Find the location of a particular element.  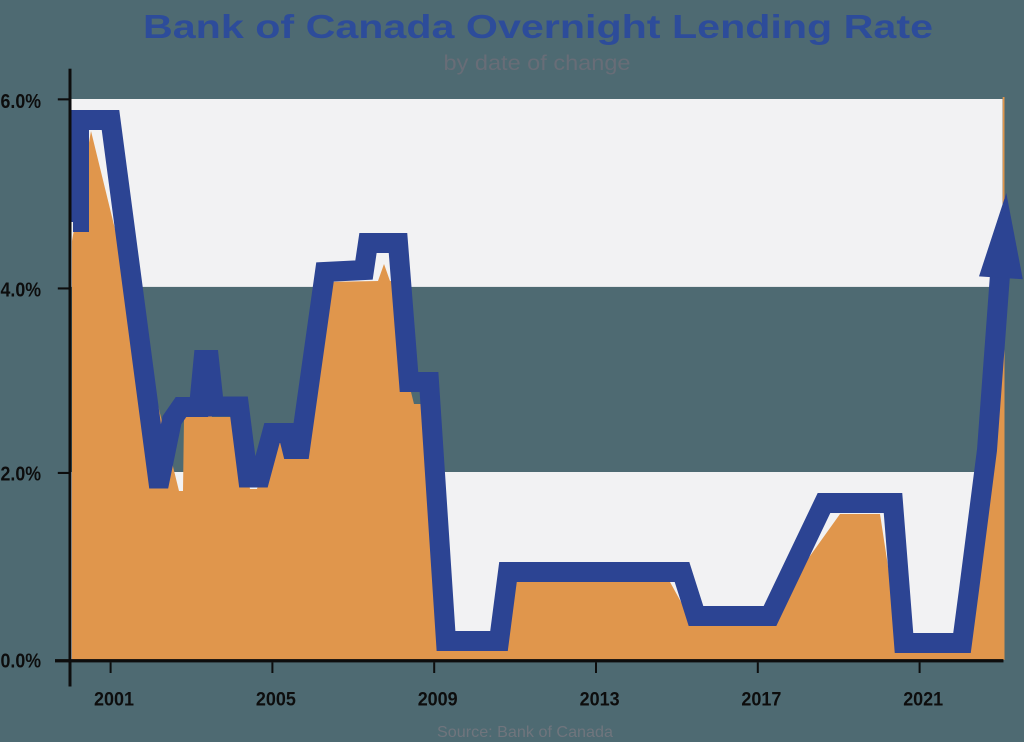

svg-text: 2021 is located at coordinates (923, 700).